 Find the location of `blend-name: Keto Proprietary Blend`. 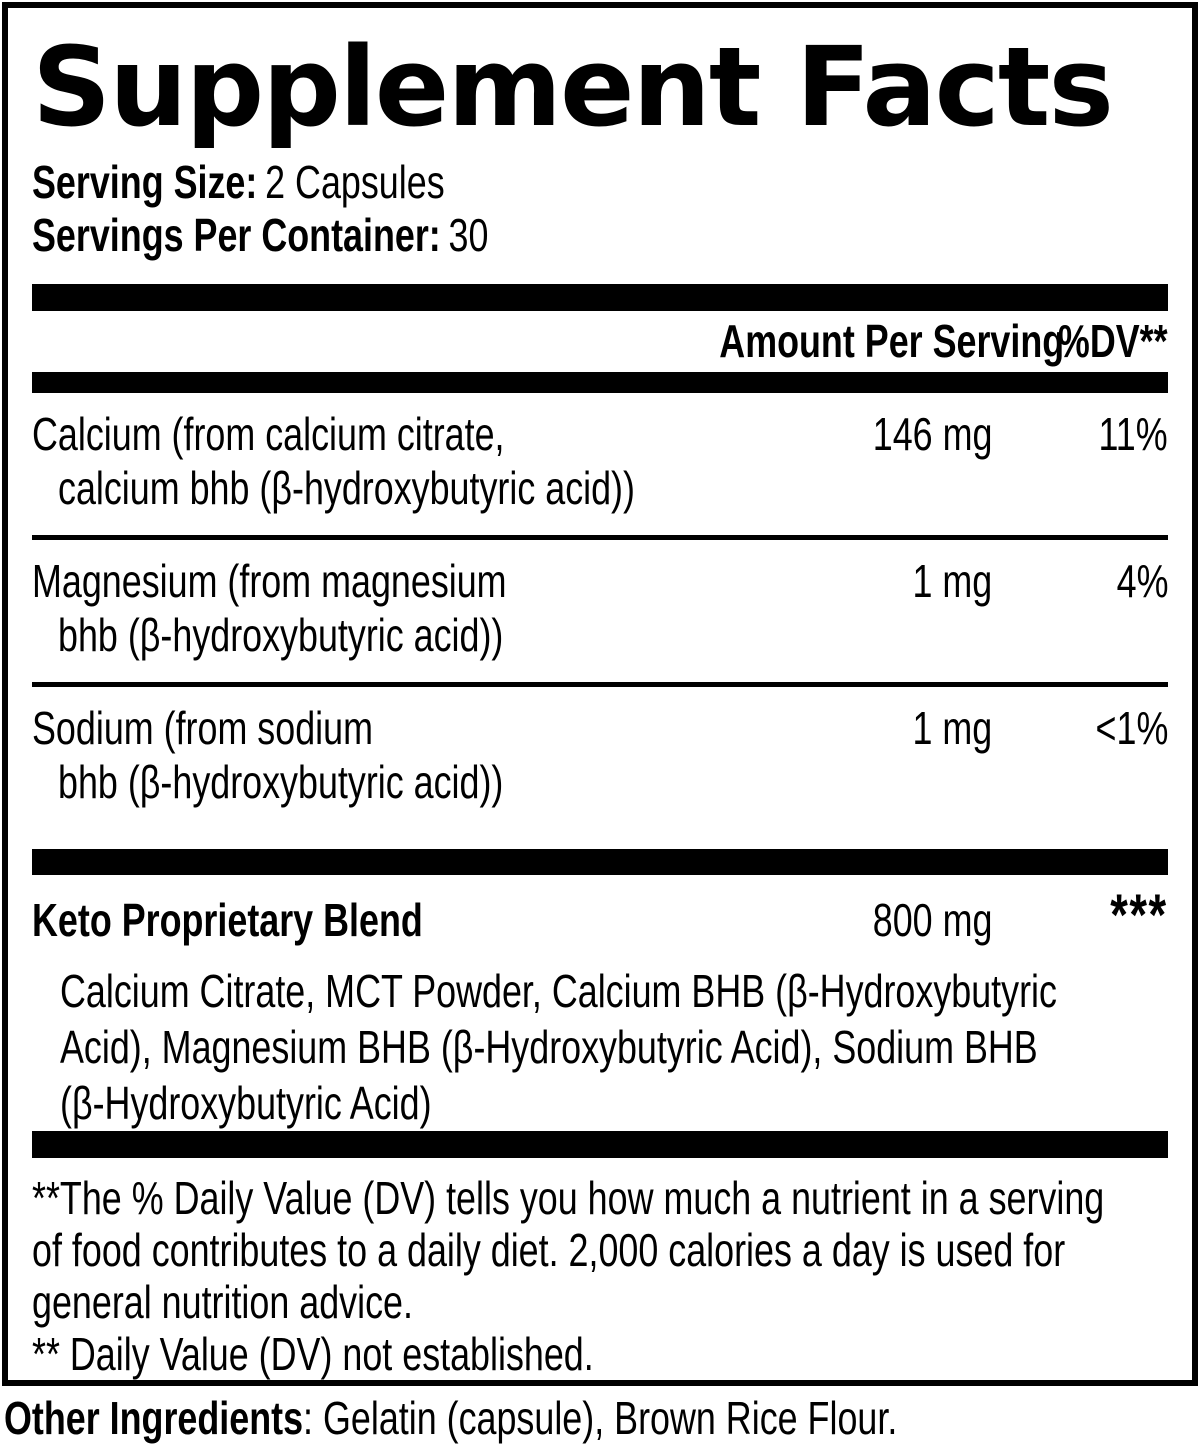

blend-name: Keto Proprietary Blend is located at coordinates (227, 919).